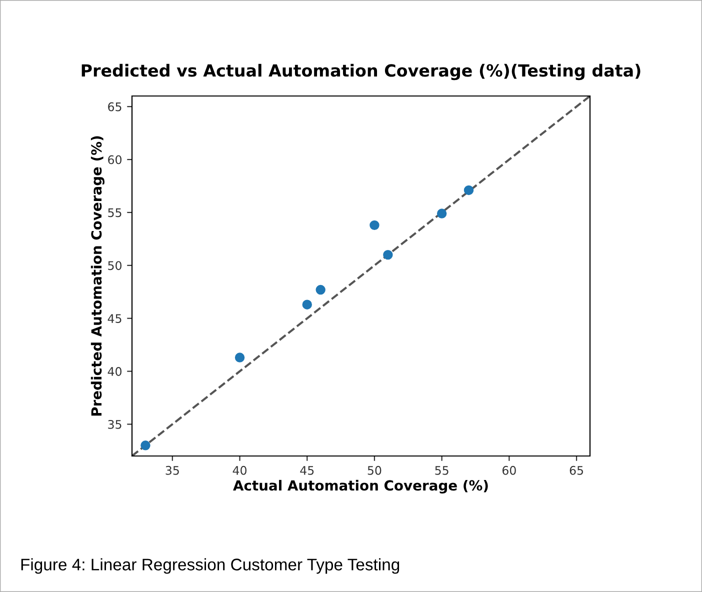 The image size is (702, 592). Describe the element at coordinates (441, 470) in the screenshot. I see `x-tick-label: 55` at that location.